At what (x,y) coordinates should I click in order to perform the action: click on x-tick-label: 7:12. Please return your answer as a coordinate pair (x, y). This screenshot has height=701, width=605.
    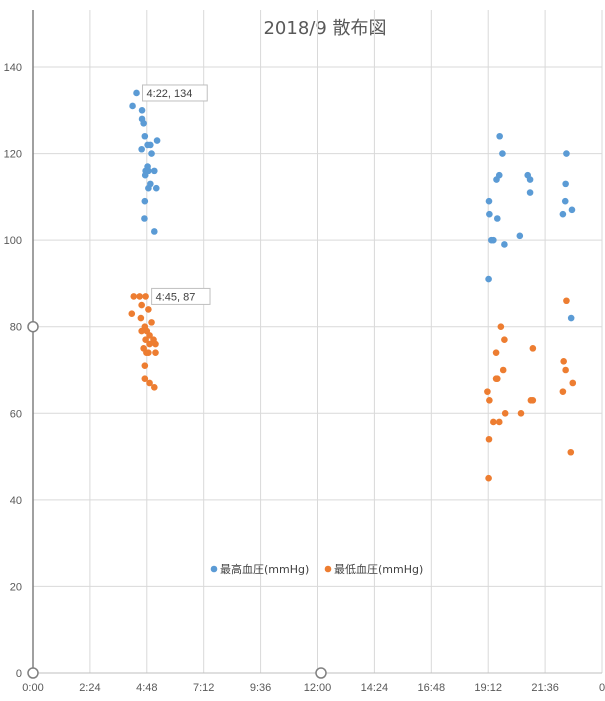
    Looking at the image, I should click on (203, 688).